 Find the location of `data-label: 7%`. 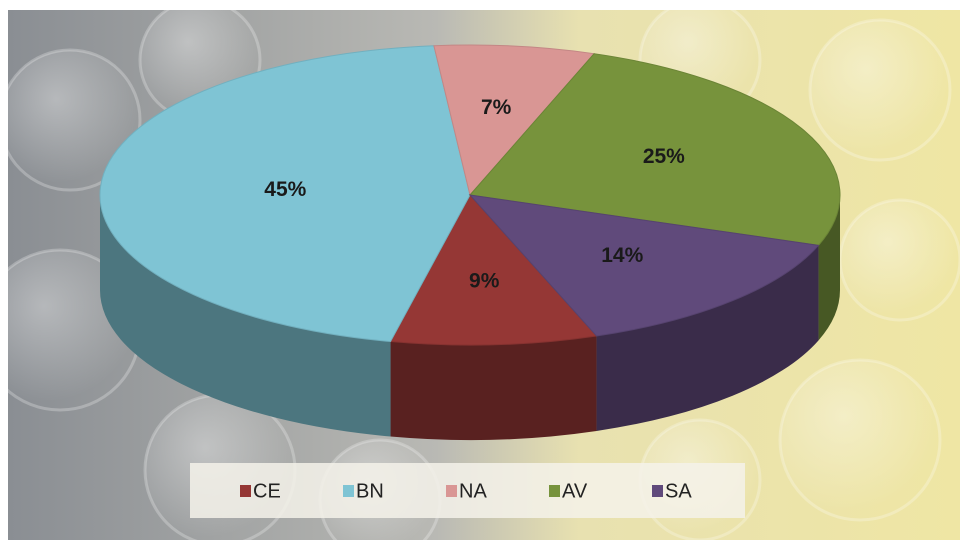

data-label: 7% is located at coordinates (496, 107).